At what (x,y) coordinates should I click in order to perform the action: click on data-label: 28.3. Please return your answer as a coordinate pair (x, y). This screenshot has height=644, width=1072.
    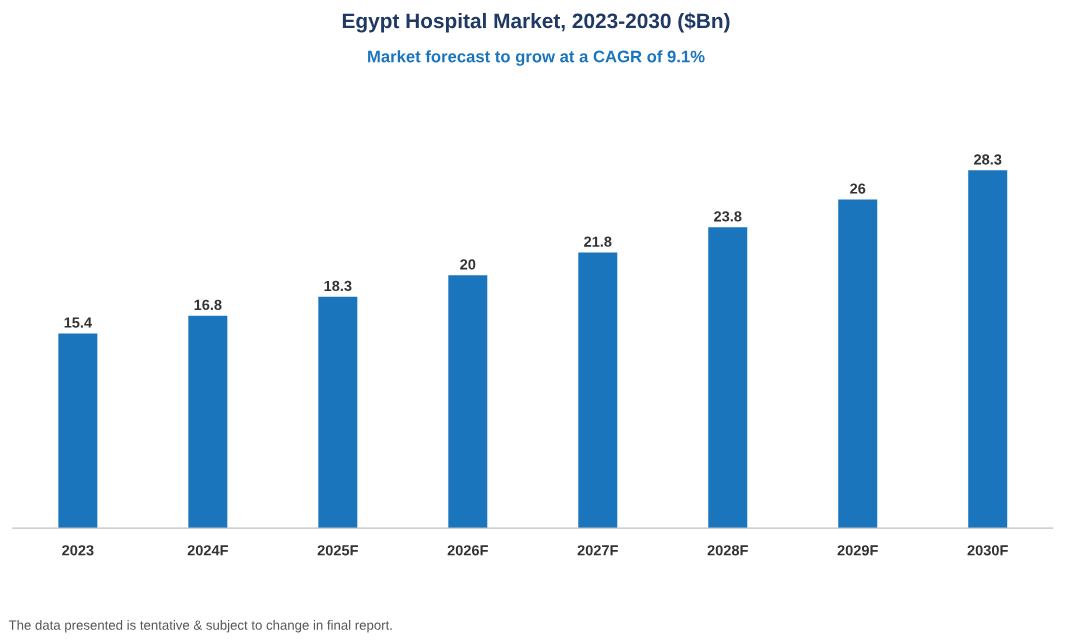
    Looking at the image, I should click on (988, 159).